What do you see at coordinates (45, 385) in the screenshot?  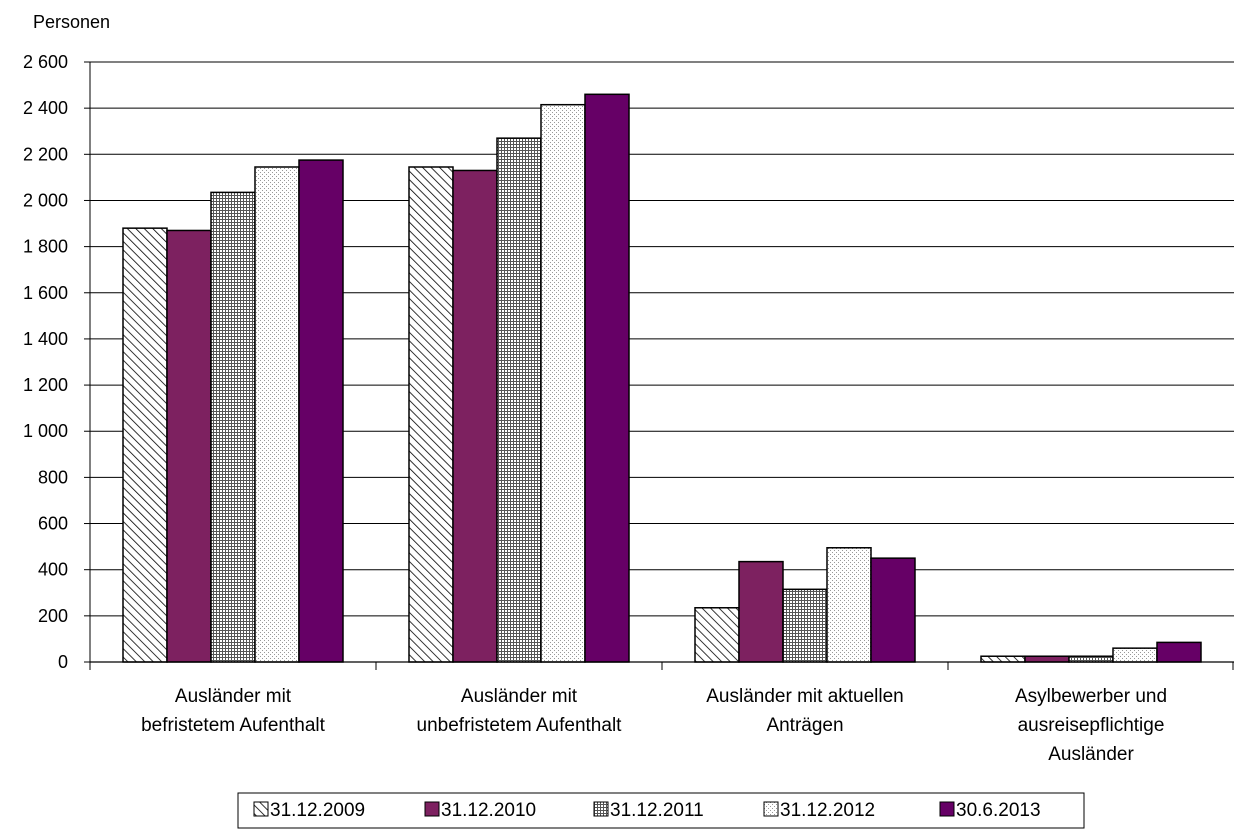 I see `y-tick-label: 1 200` at bounding box center [45, 385].